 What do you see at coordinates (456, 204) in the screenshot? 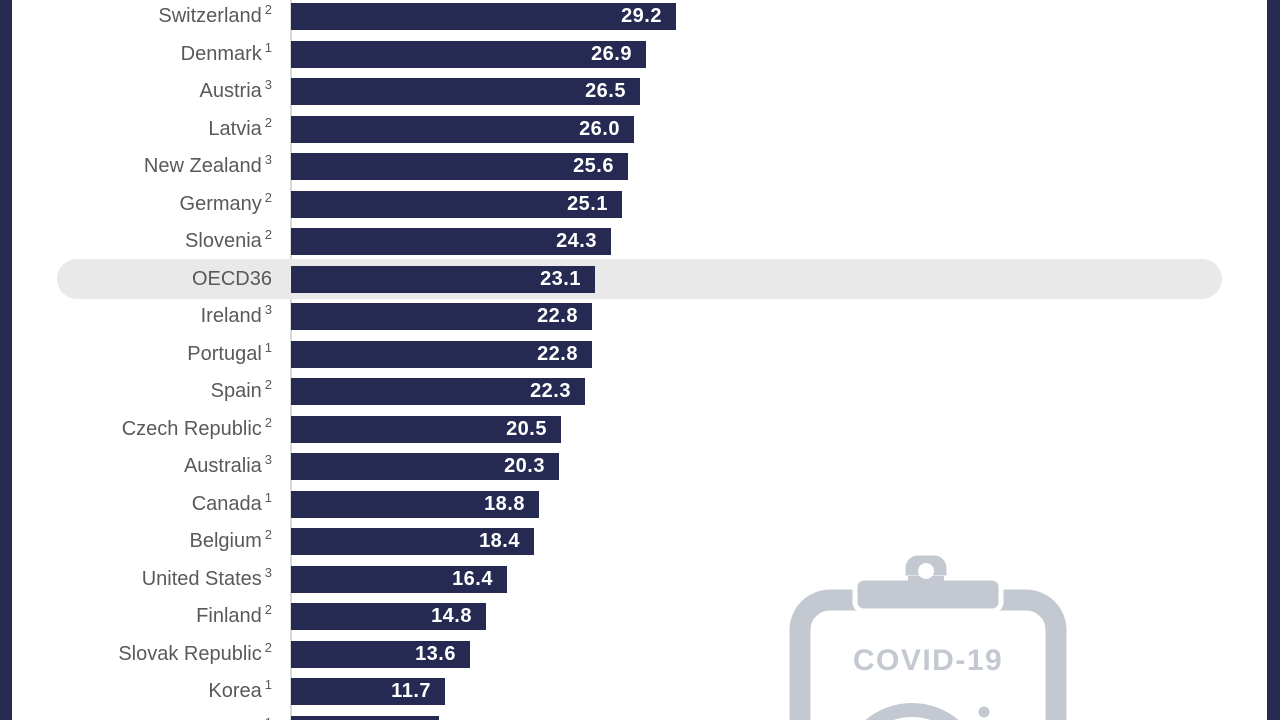
I see `bar: 25.1` at bounding box center [456, 204].